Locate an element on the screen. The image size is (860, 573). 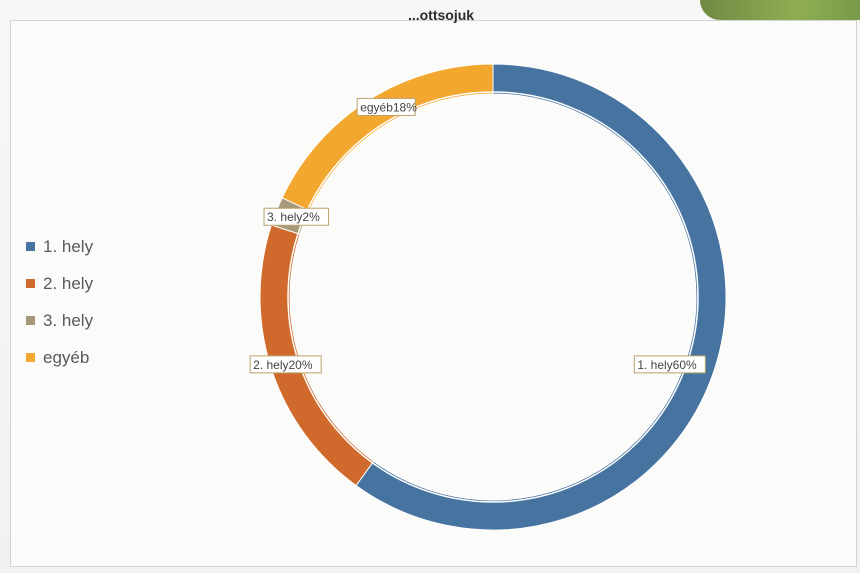
legend-item-3-hely: 3. hely is located at coordinates (59, 320).